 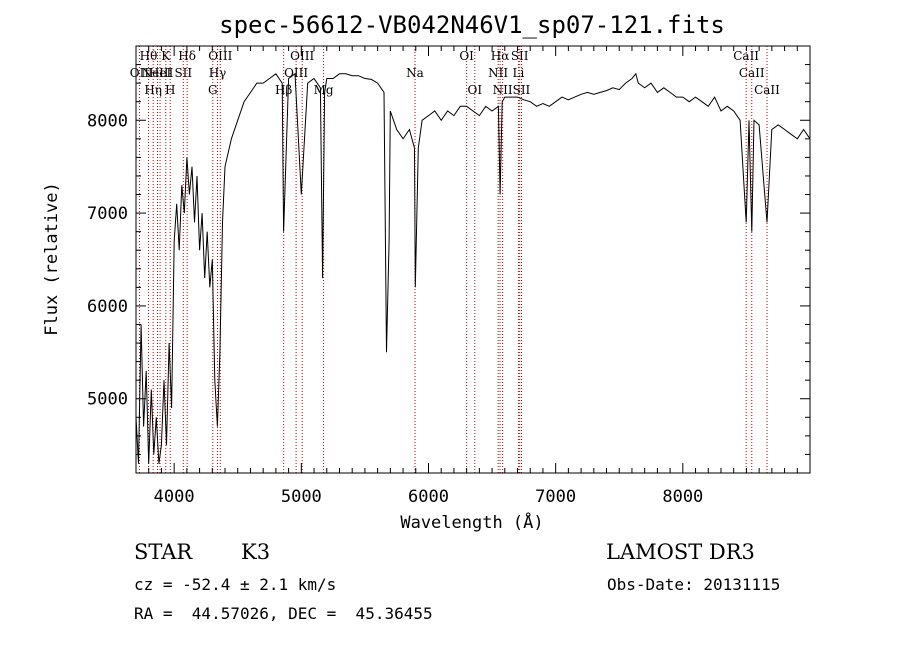 I want to click on line-marker-label: Hθ, so click(x=149, y=56).